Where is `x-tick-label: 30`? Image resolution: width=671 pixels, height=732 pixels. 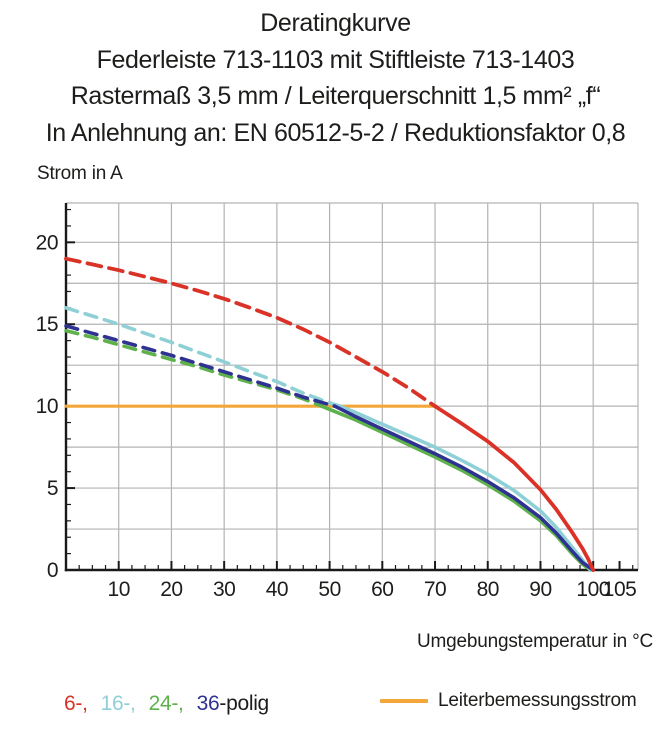 x-tick-label: 30 is located at coordinates (224, 589).